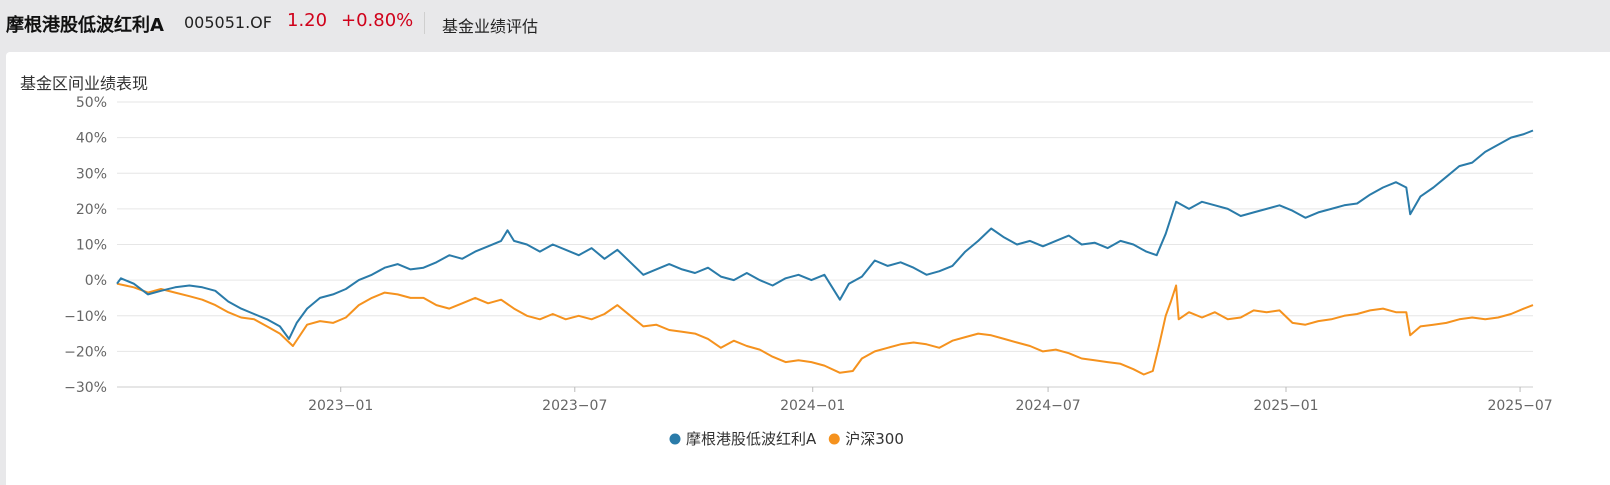 Image resolution: width=1610 pixels, height=485 pixels. What do you see at coordinates (751, 439) in the screenshot?
I see `legend-label: 摩根港股低波红利A` at bounding box center [751, 439].